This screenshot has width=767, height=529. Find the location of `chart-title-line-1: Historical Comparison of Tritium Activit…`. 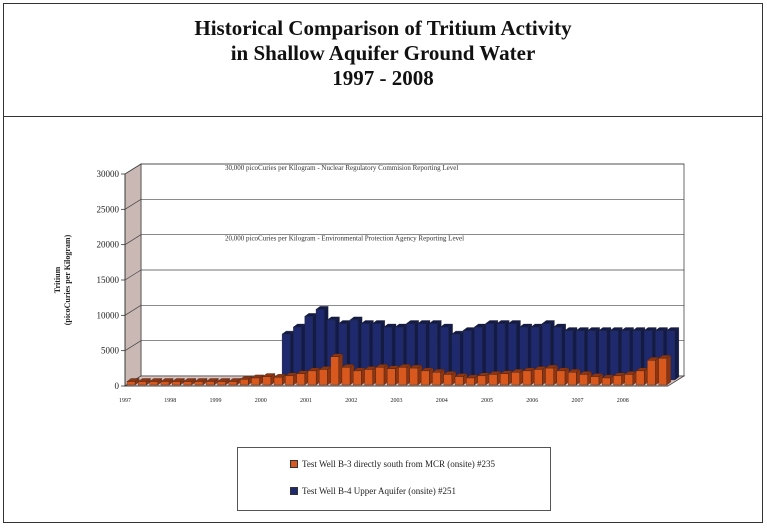

chart-title-line-1: Historical Comparison of Tritium Activit… is located at coordinates (383, 28).